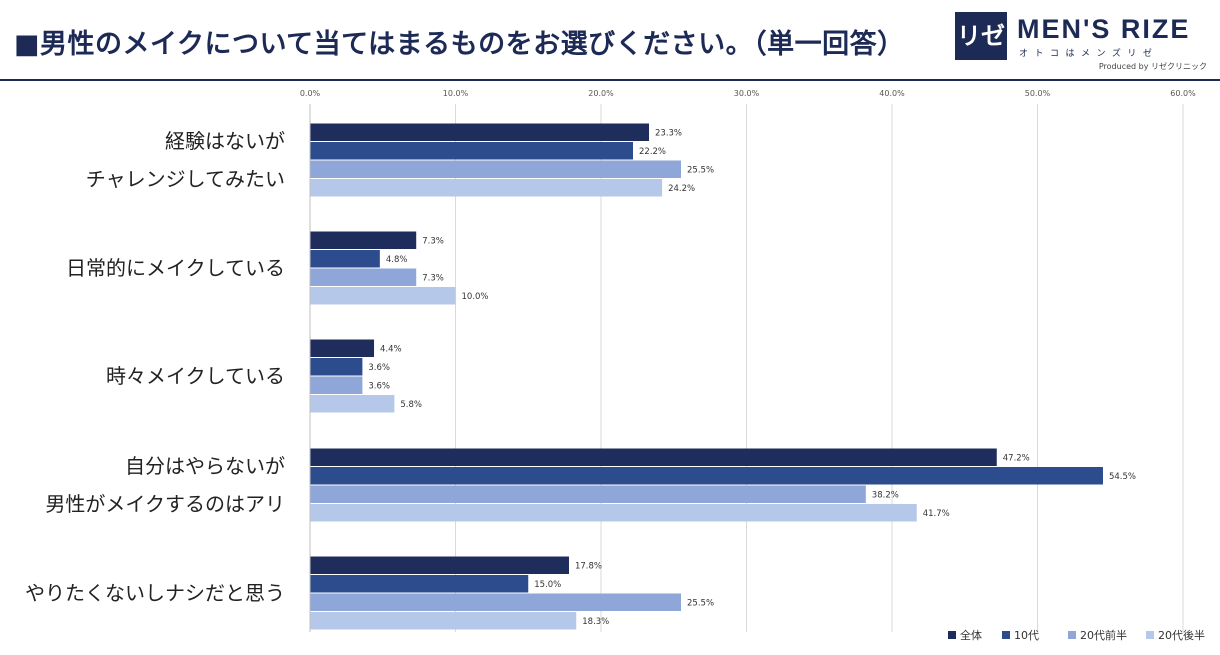 This screenshot has height=655, width=1220. Describe the element at coordinates (547, 585) in the screenshot. I see `data-label: 15.0%` at that location.